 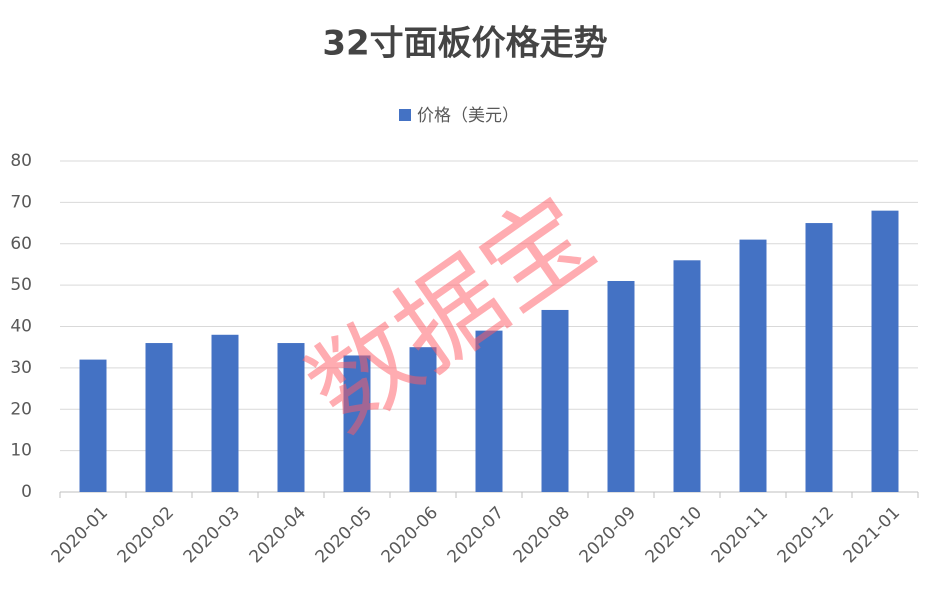 I want to click on x-tick-label: 2020-05, so click(x=344, y=535).